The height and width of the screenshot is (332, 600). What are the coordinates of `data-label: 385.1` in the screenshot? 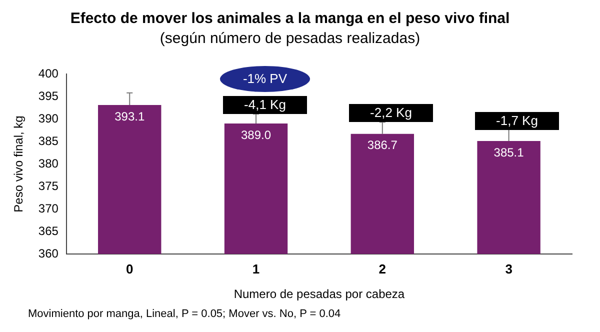 It's located at (509, 152).